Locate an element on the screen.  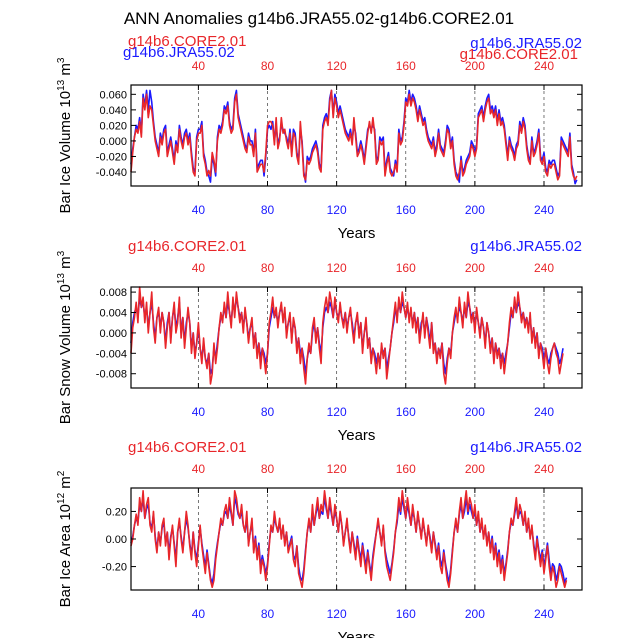
y-tick-label: 0.004 is located at coordinates (113, 314).